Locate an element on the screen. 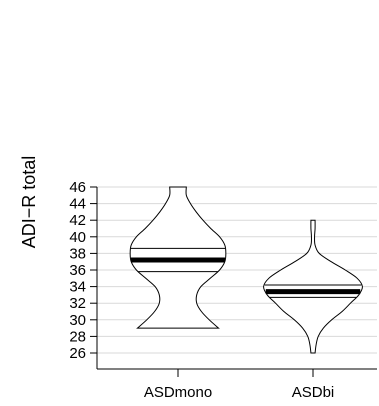 Image resolution: width=379 pixels, height=406 pixels. y-tick-label: 38 is located at coordinates (77, 253).